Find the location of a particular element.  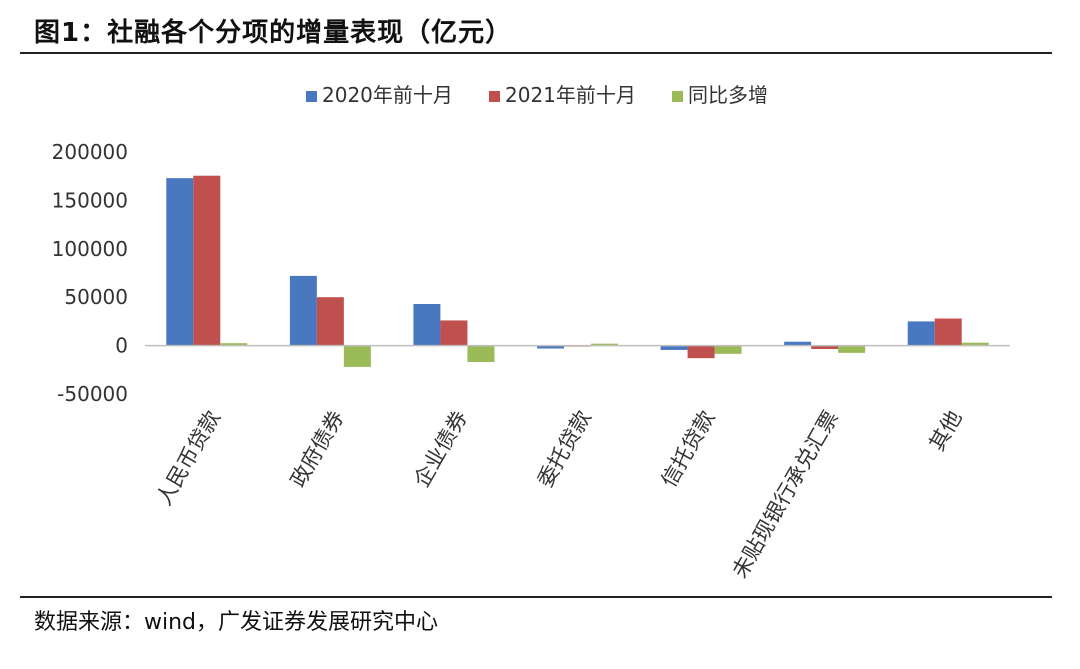

x-category-label: 委托贷款 is located at coordinates (564, 449).